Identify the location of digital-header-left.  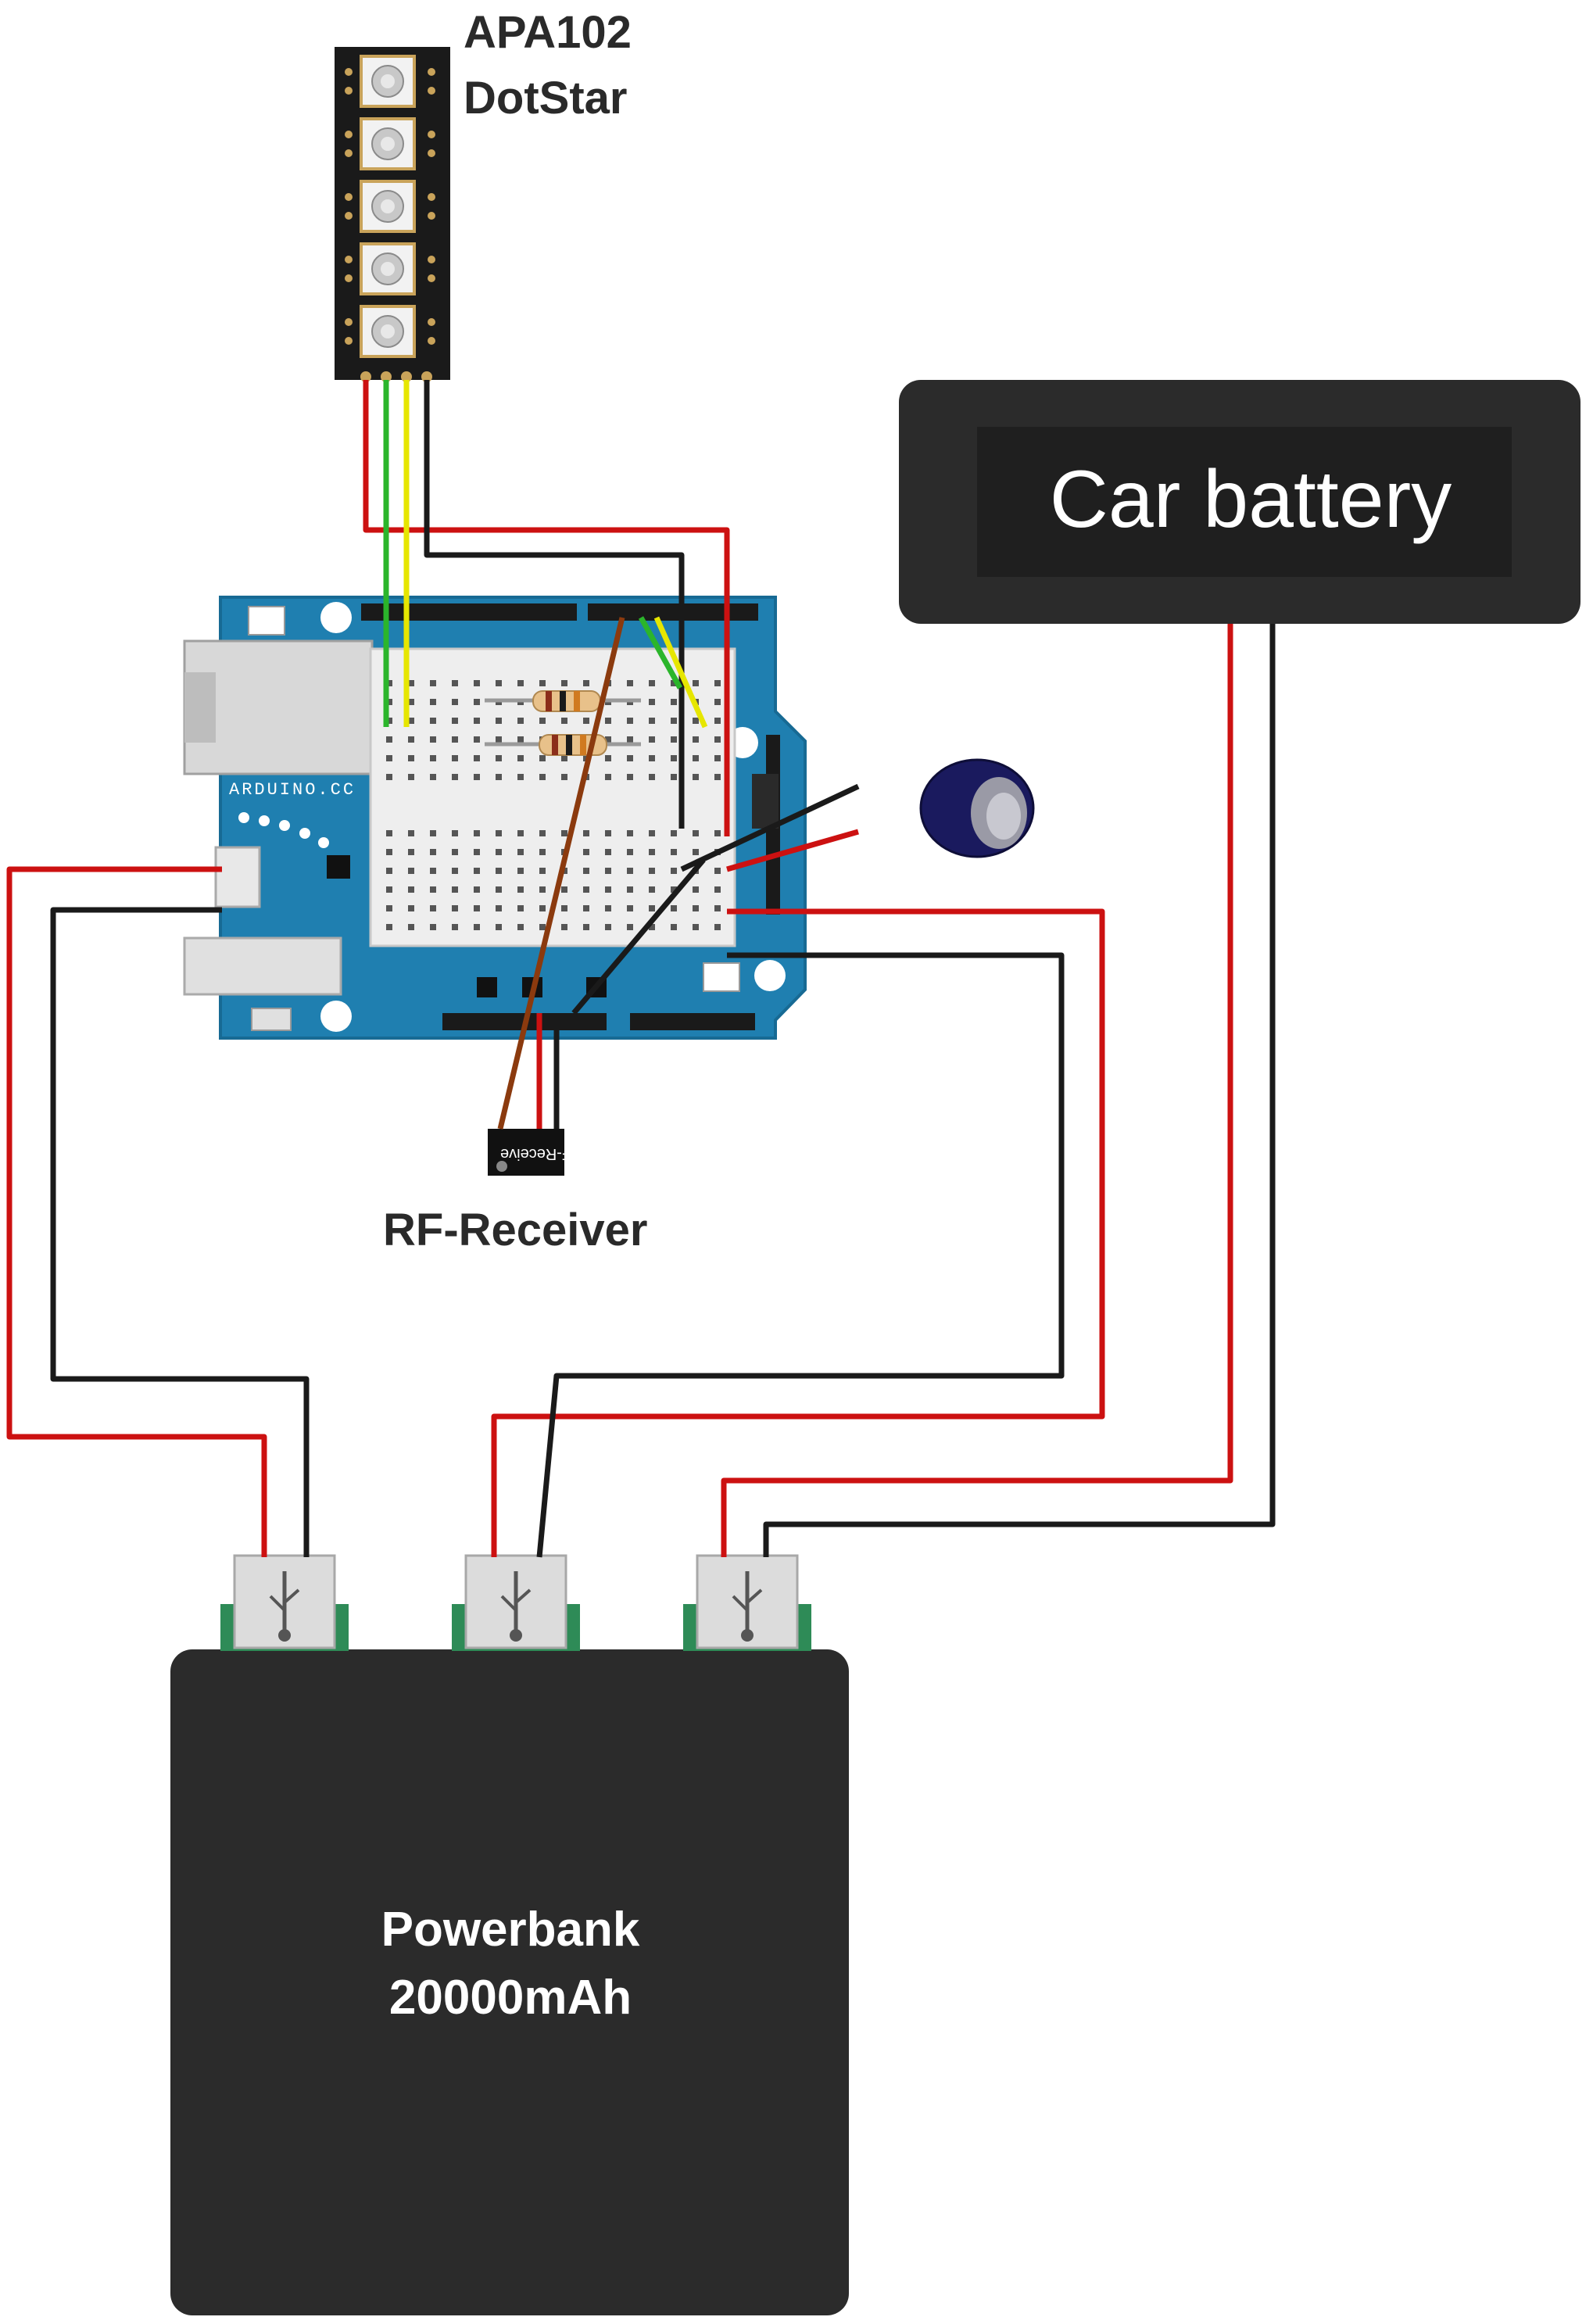
(469, 612).